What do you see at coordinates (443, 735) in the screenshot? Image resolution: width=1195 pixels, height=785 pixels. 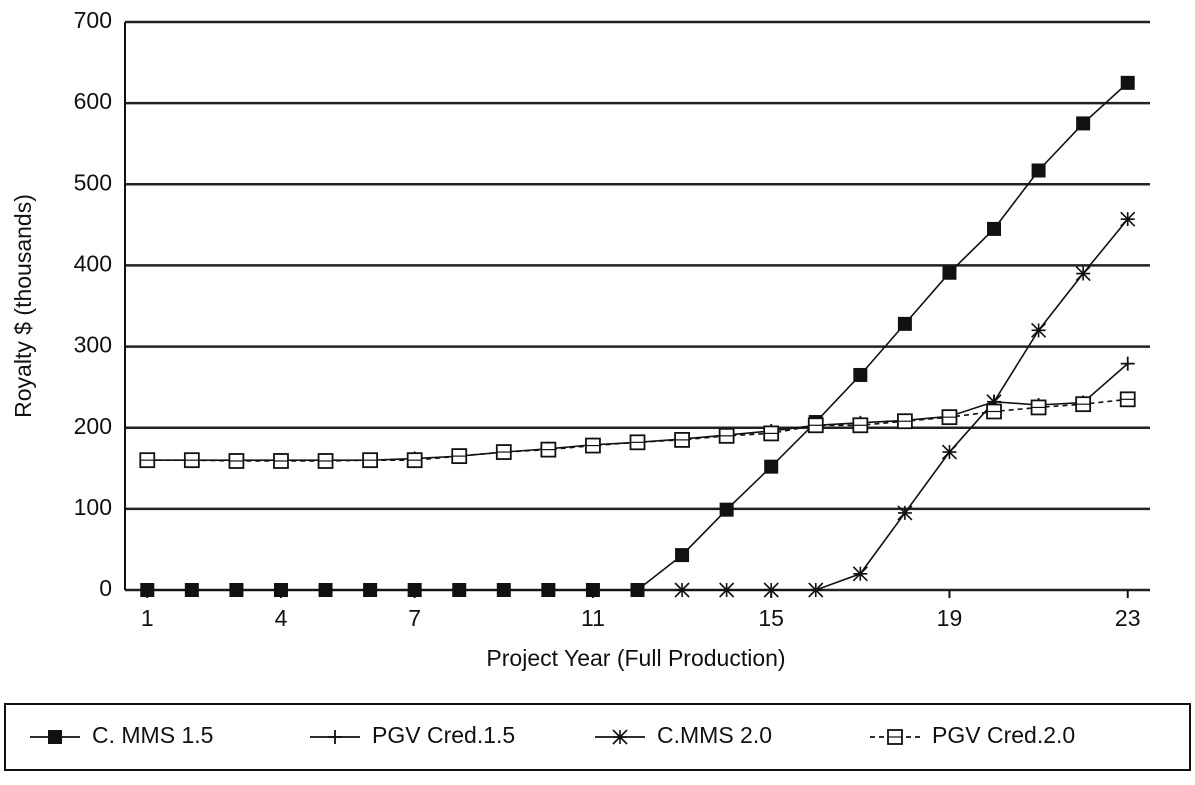 I see `legend-label: PGV Cred.1.5` at bounding box center [443, 735].